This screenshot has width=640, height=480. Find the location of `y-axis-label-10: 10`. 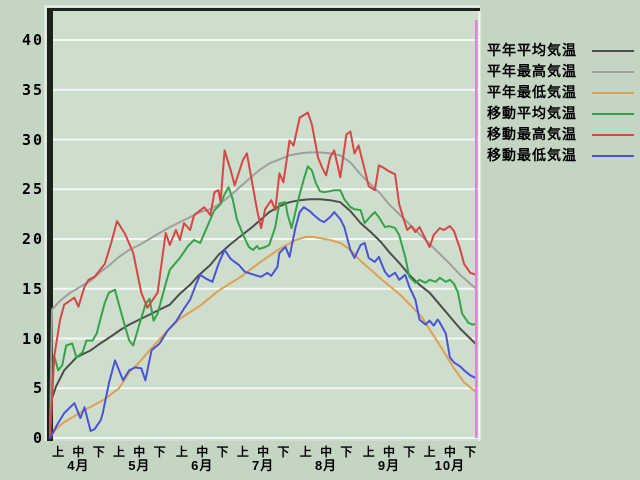

y-axis-label-10: 10 is located at coordinates (32, 338).